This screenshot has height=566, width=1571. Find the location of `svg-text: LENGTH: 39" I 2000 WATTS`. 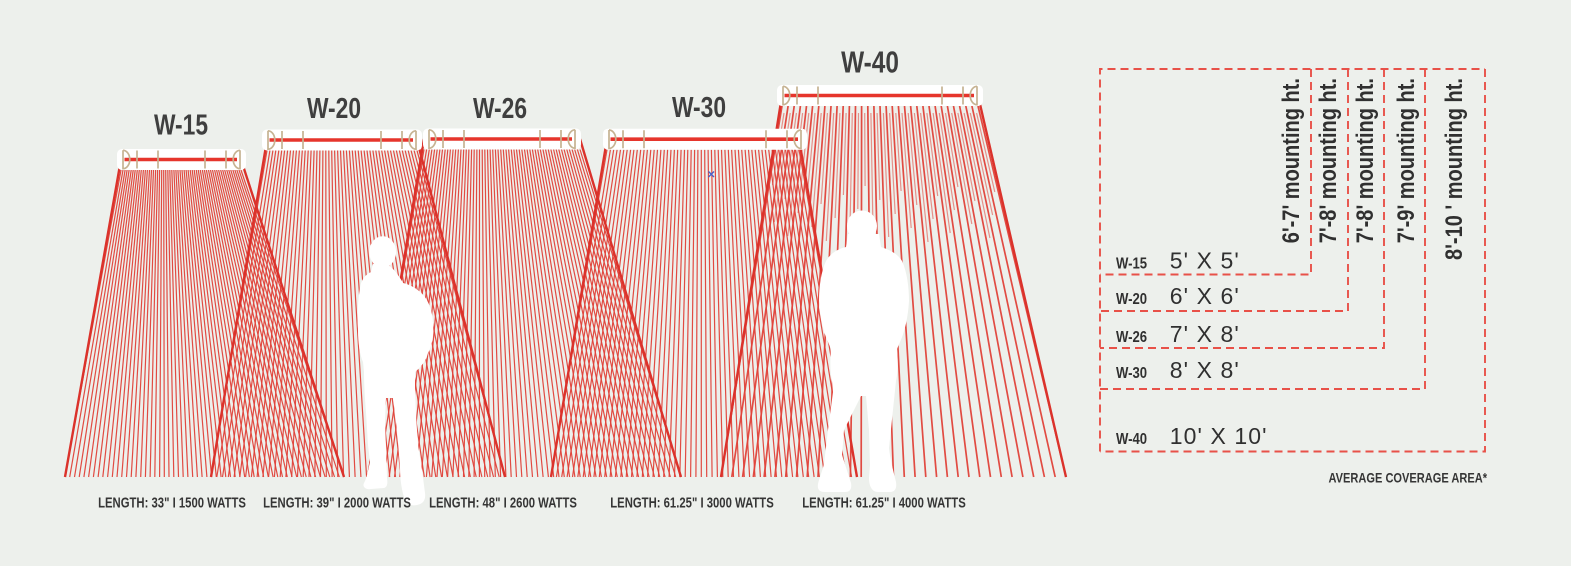

svg-text: LENGTH: 39" I 2000 WATTS is located at coordinates (337, 502).